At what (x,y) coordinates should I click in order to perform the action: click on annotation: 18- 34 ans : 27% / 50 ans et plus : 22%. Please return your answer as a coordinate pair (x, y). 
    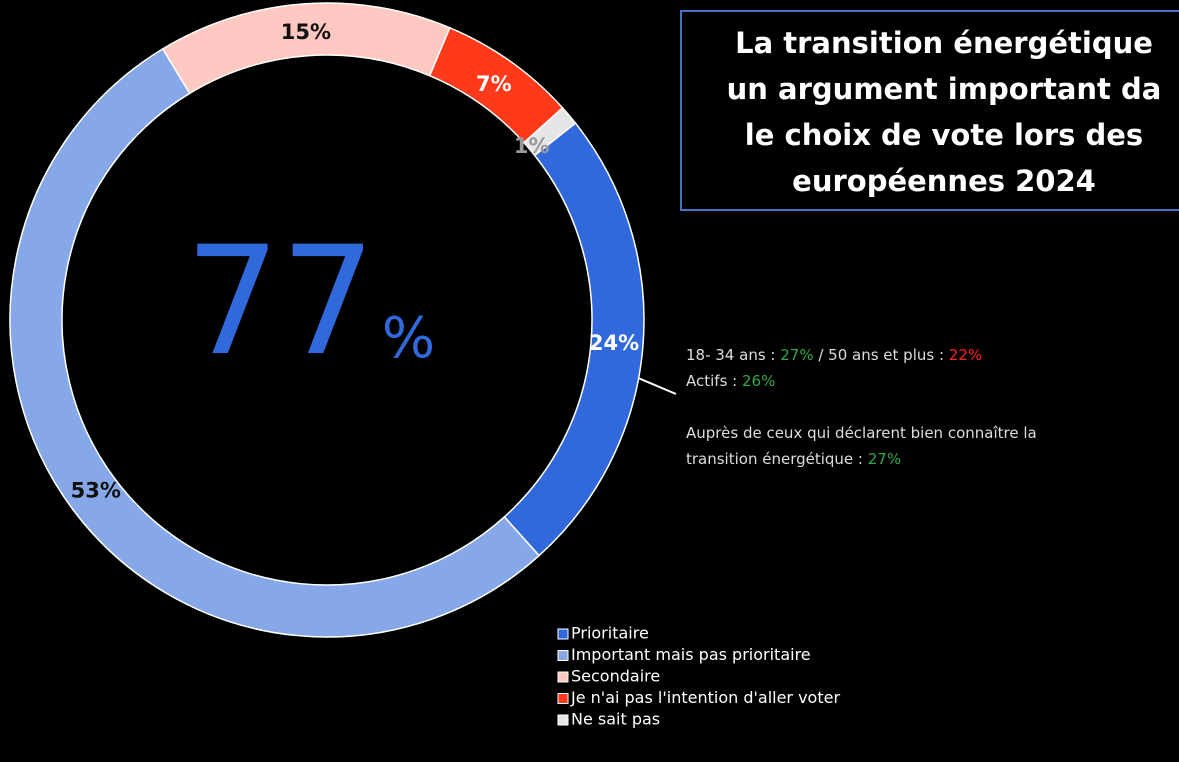
    Looking at the image, I should click on (834, 355).